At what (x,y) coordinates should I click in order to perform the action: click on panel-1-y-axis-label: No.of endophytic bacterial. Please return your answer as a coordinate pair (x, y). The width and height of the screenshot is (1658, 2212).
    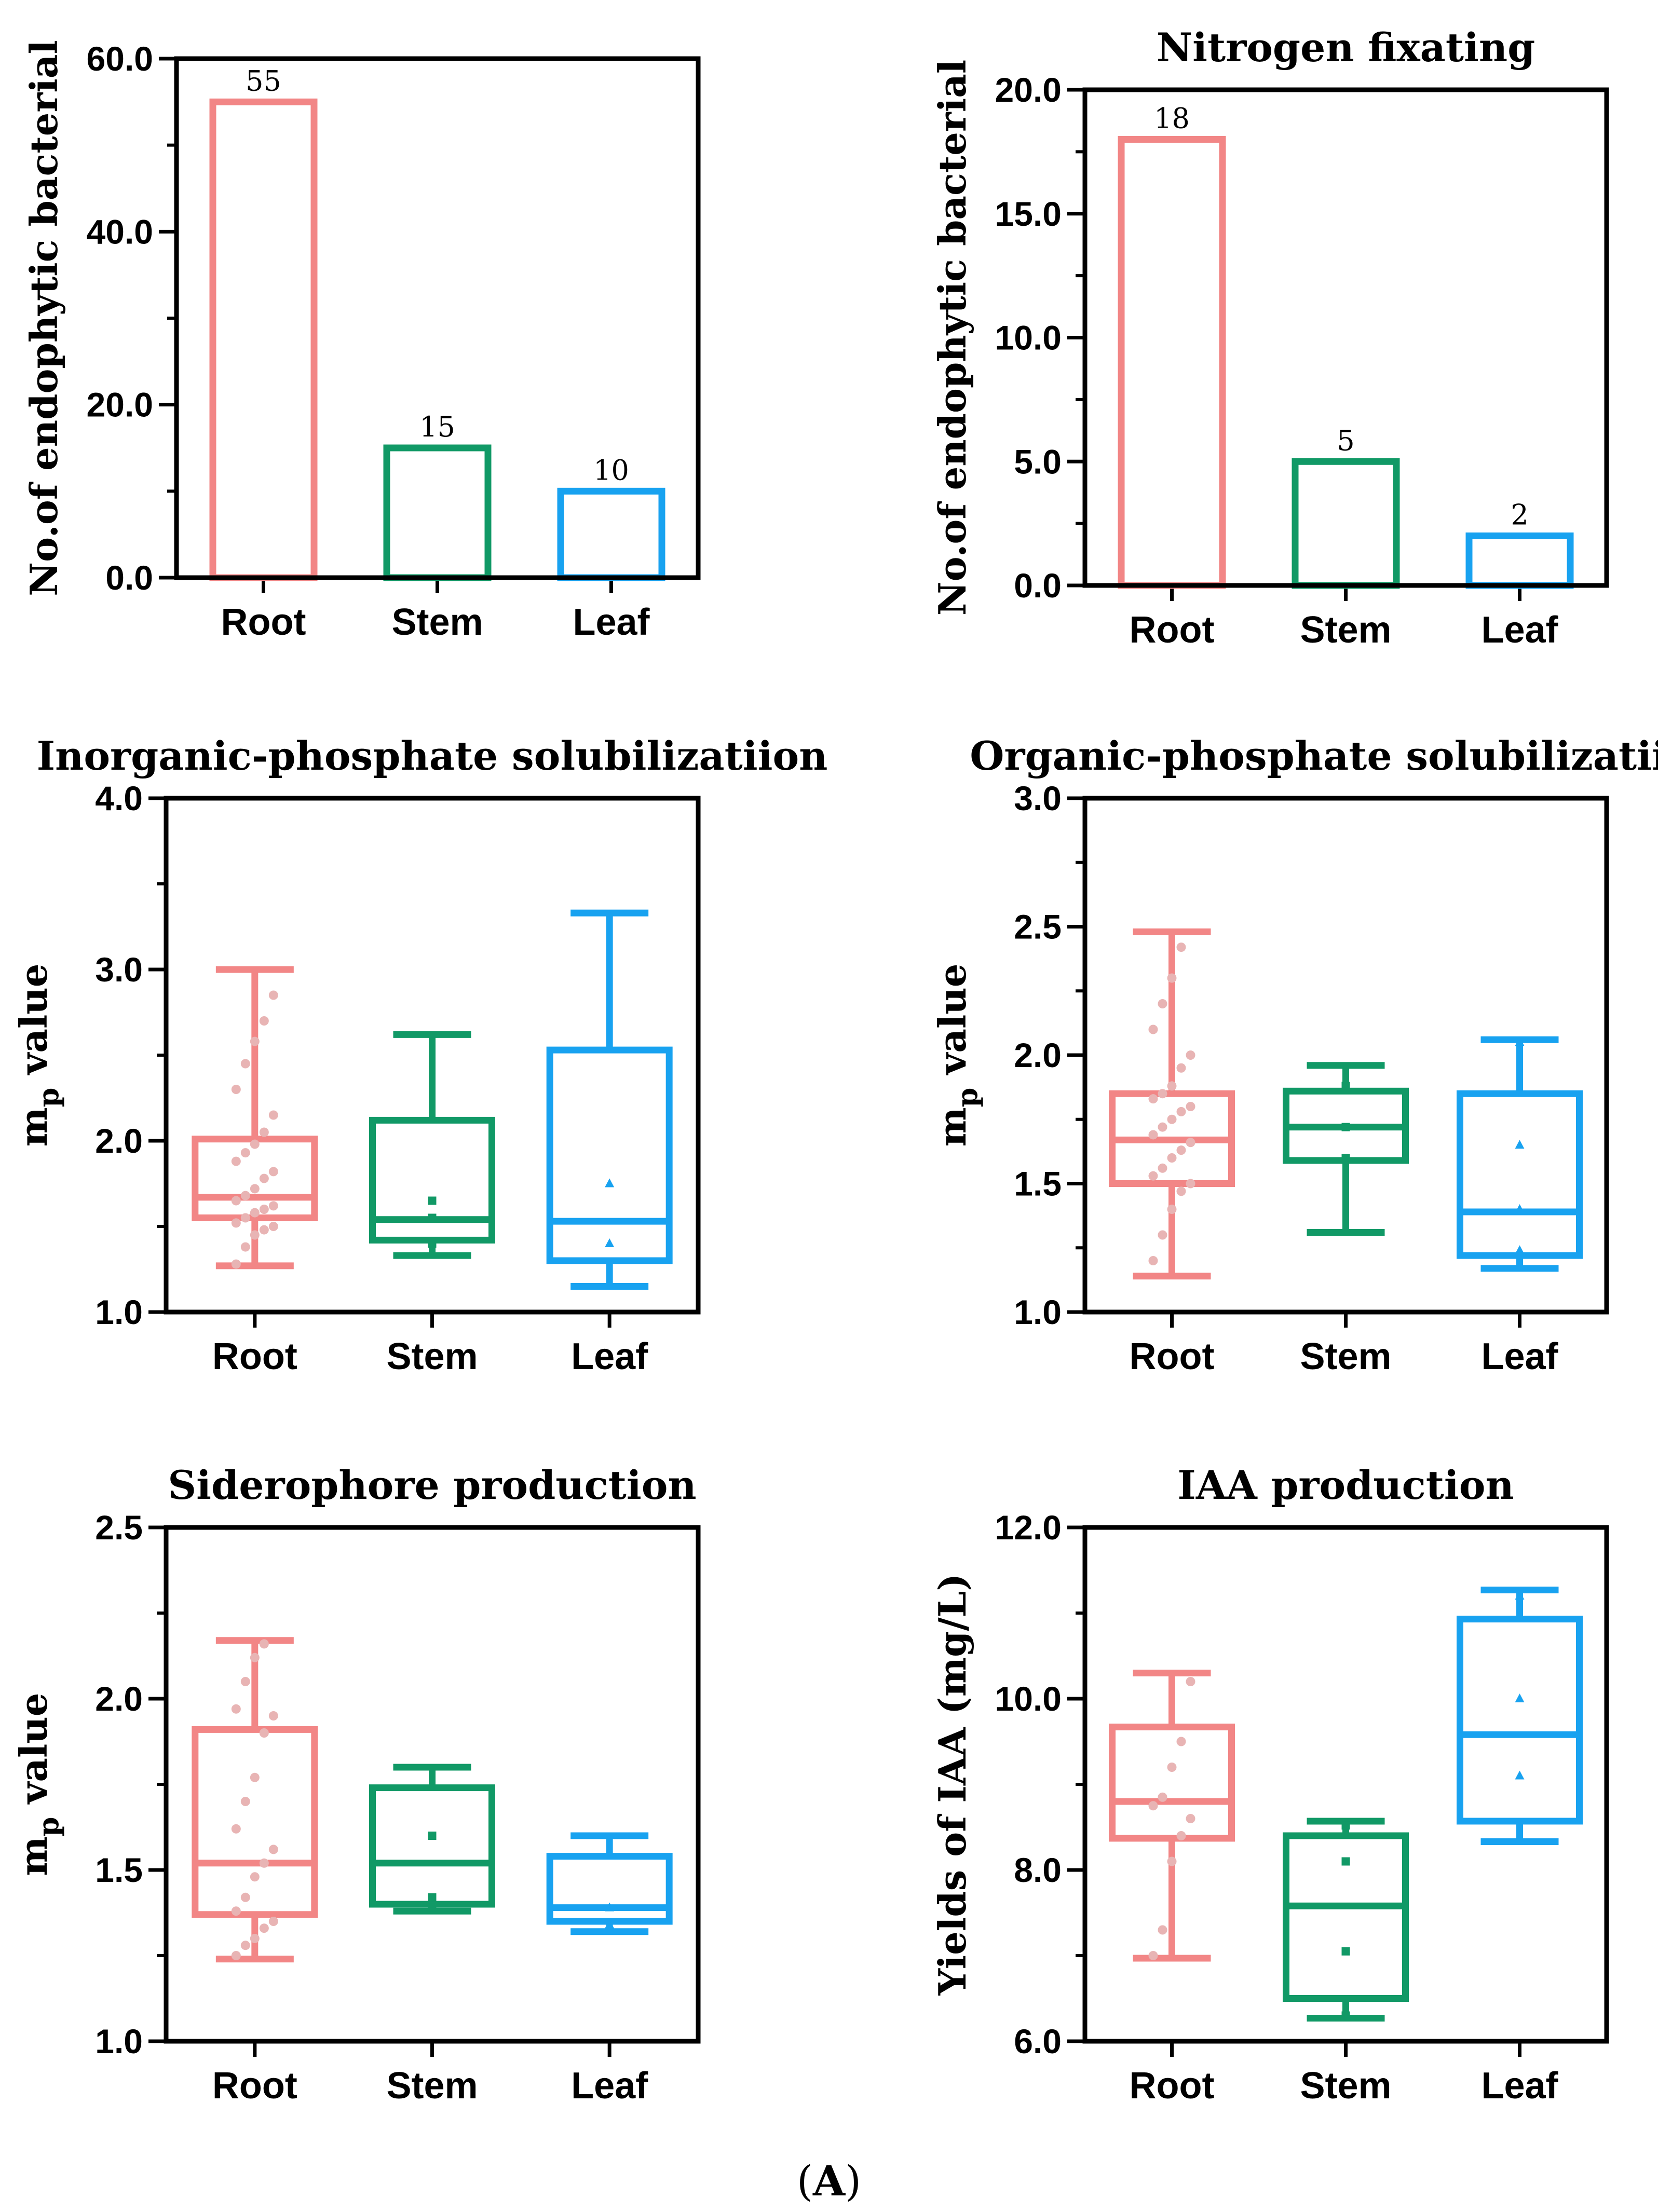
    Looking at the image, I should click on (44, 318).